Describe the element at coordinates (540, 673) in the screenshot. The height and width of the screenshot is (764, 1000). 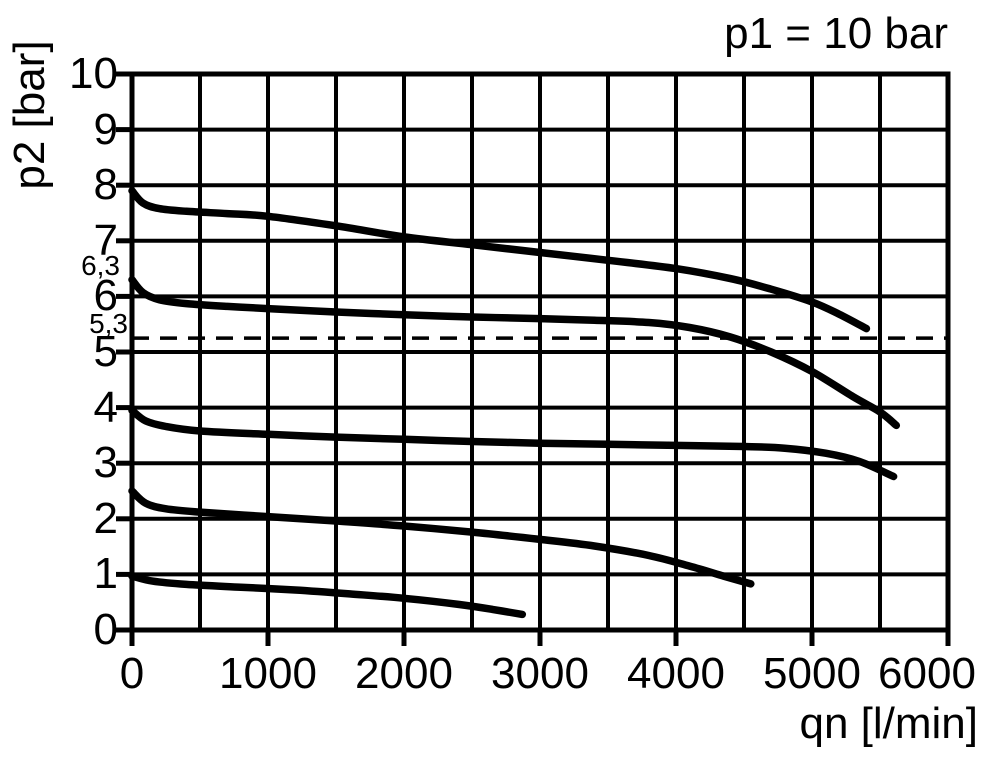
I see `xtick-label-3000: 3000` at that location.